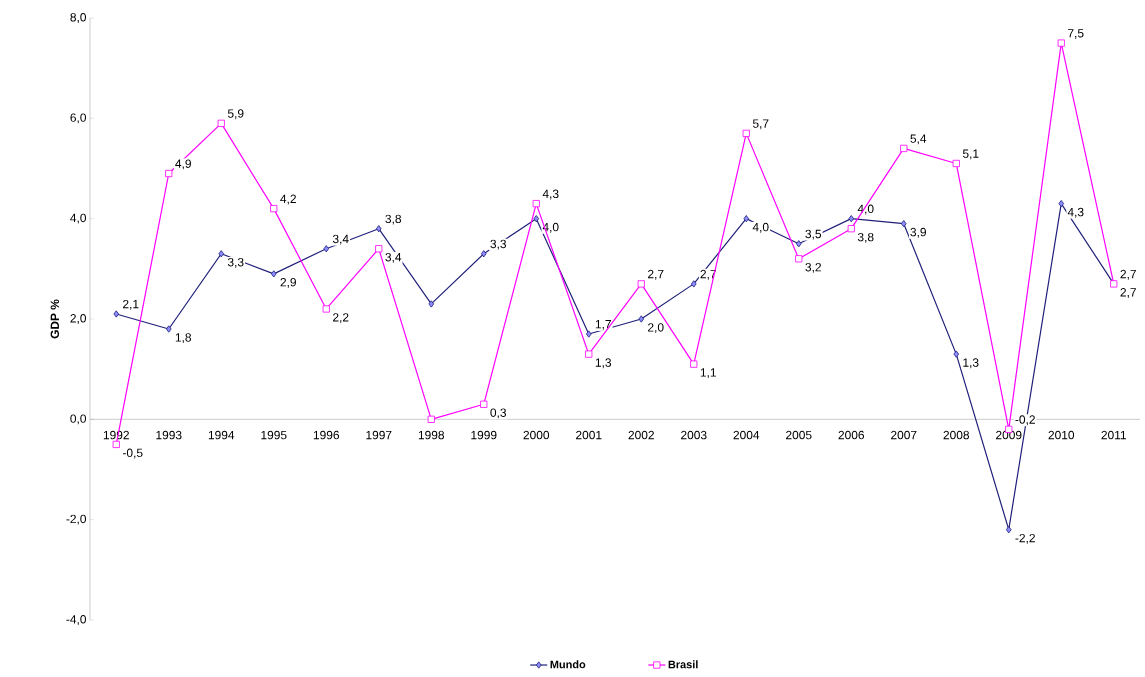 Image resolution: width=1145 pixels, height=677 pixels. Describe the element at coordinates (1025, 420) in the screenshot. I see `data-label: -0,2` at that location.